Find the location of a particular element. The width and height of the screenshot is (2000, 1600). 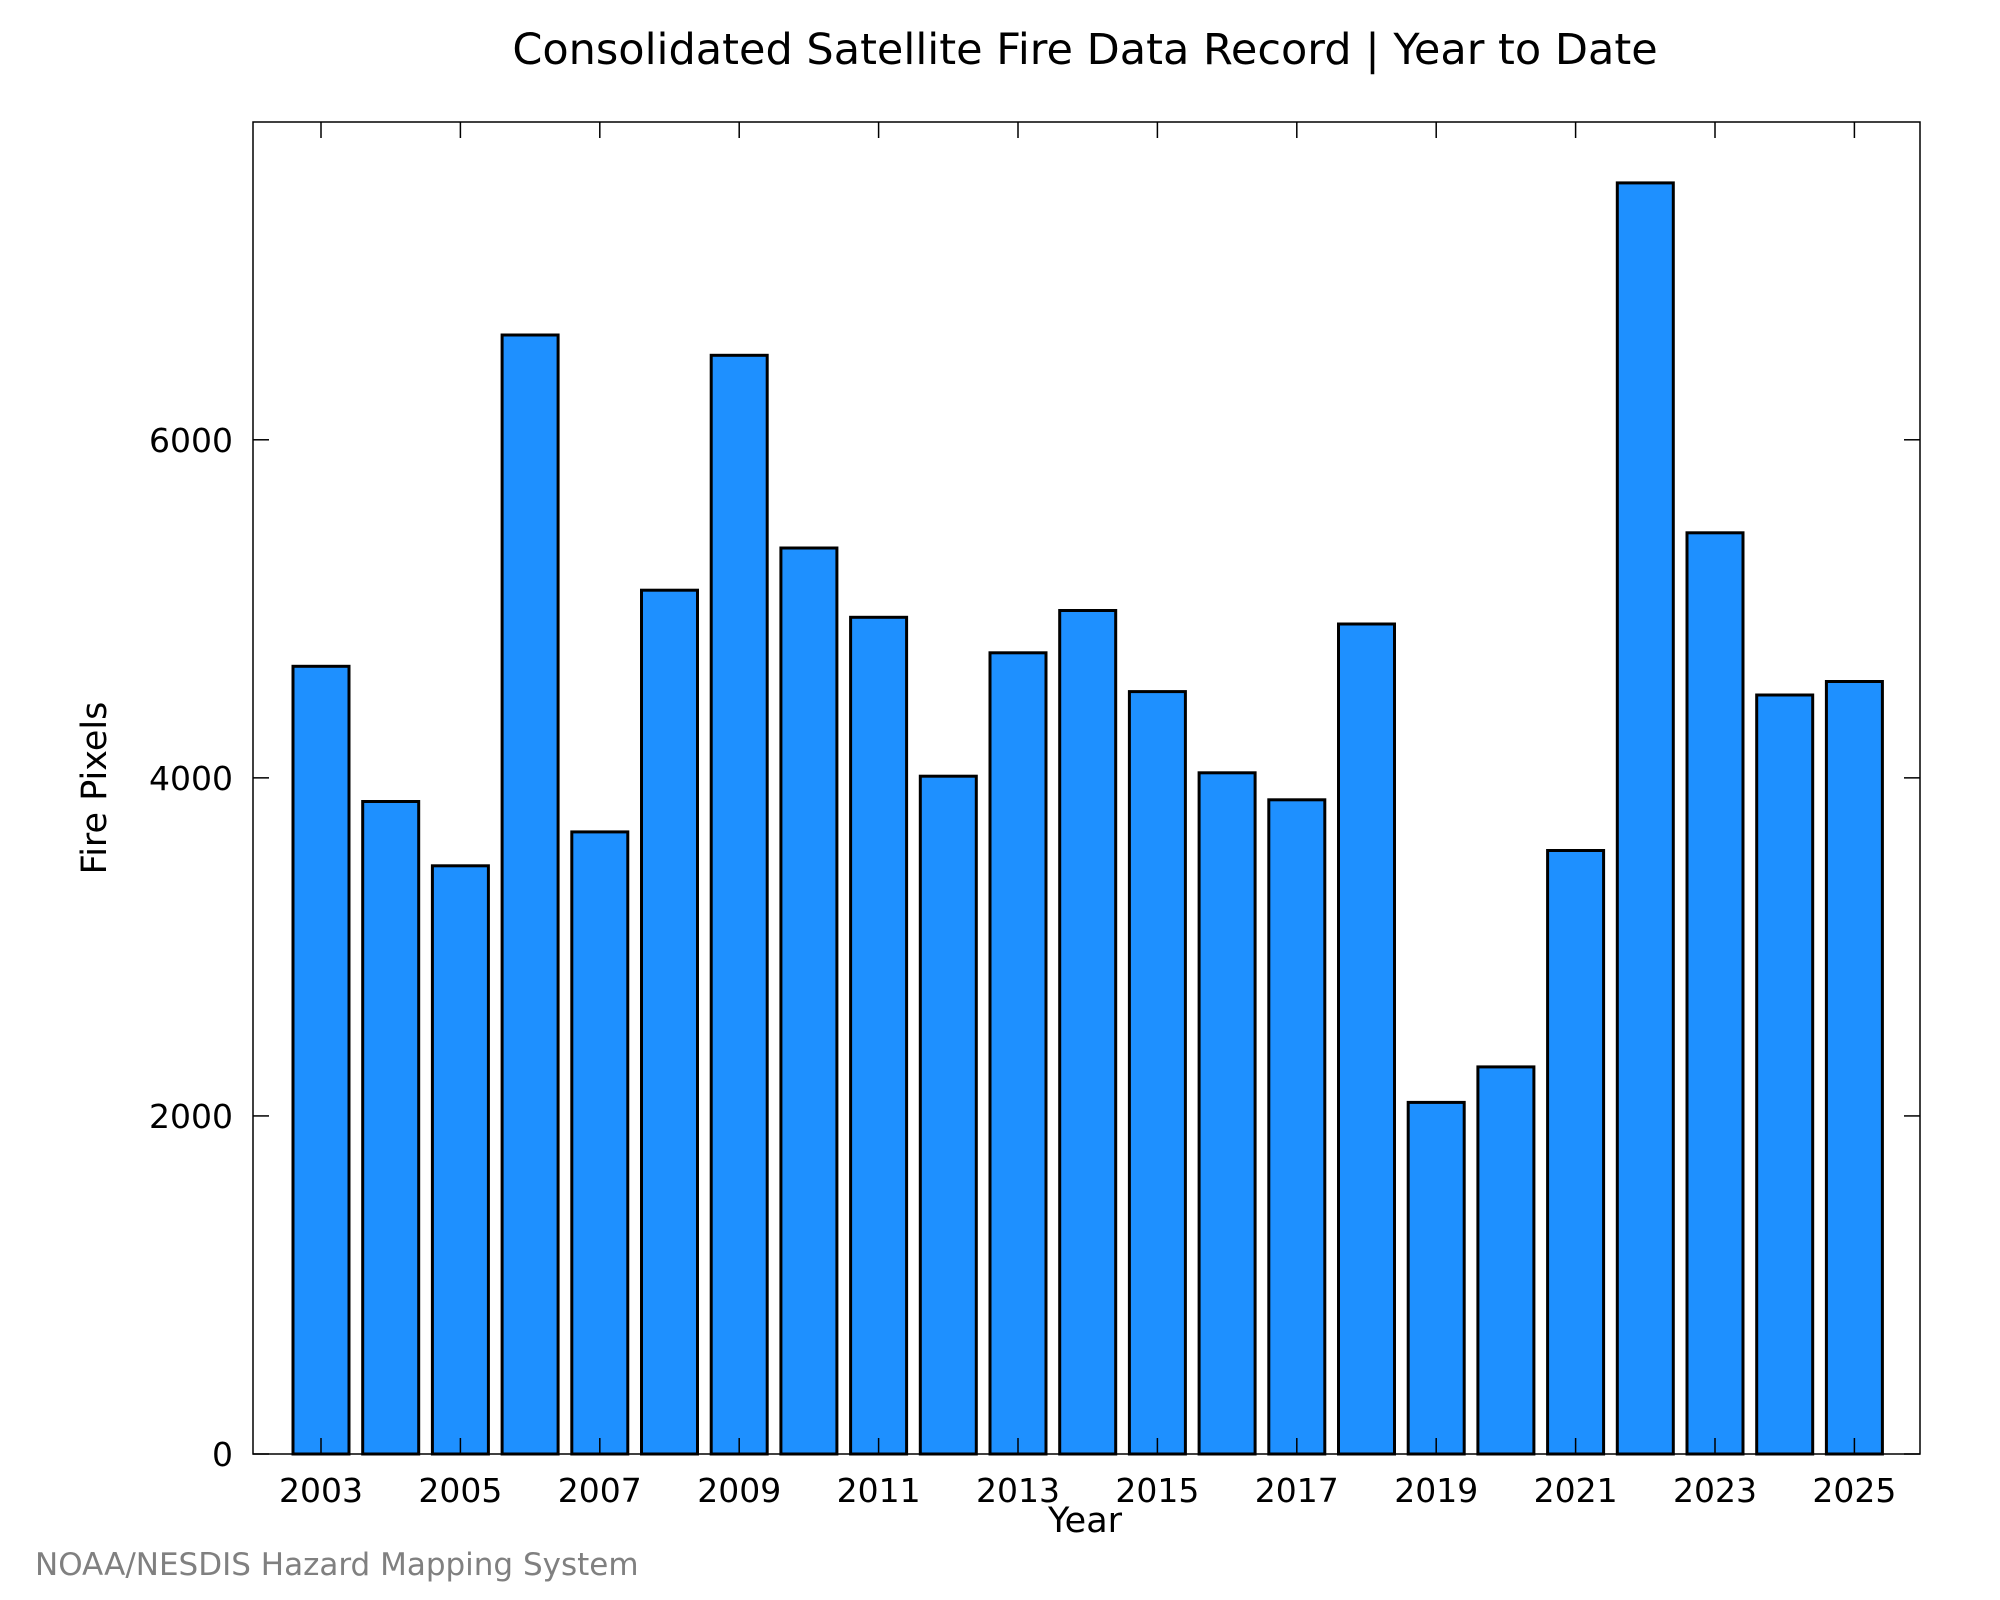

x-tick-label-2003: 2003 is located at coordinates (321, 1490).